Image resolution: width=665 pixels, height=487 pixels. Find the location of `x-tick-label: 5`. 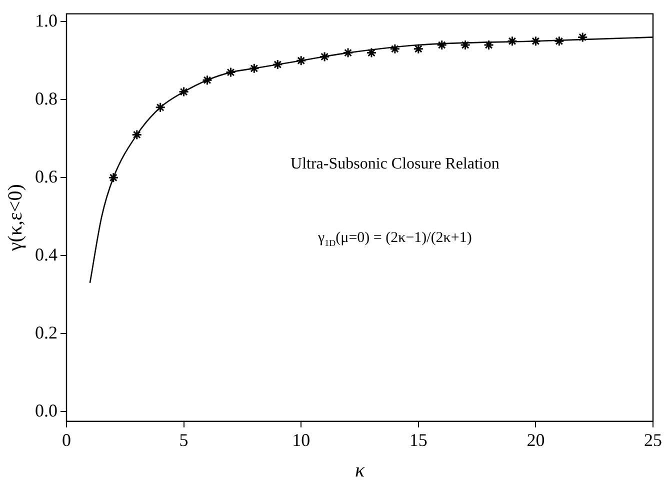

x-tick-label: 5 is located at coordinates (183, 440).